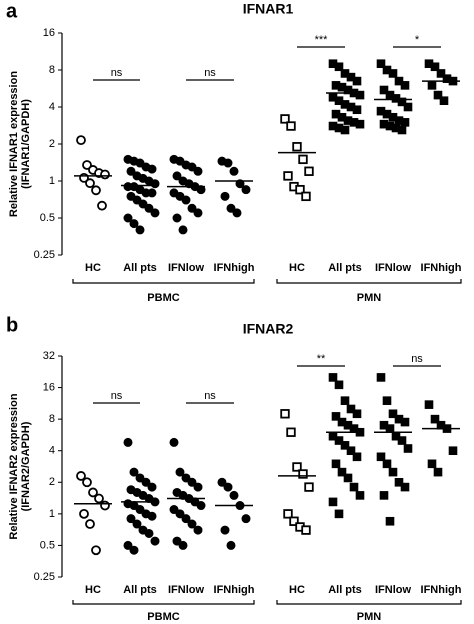 Image resolution: width=474 pixels, height=624 pixels. What do you see at coordinates (47, 218) in the screenshot?
I see `y-tick-label: 0.5` at bounding box center [47, 218].